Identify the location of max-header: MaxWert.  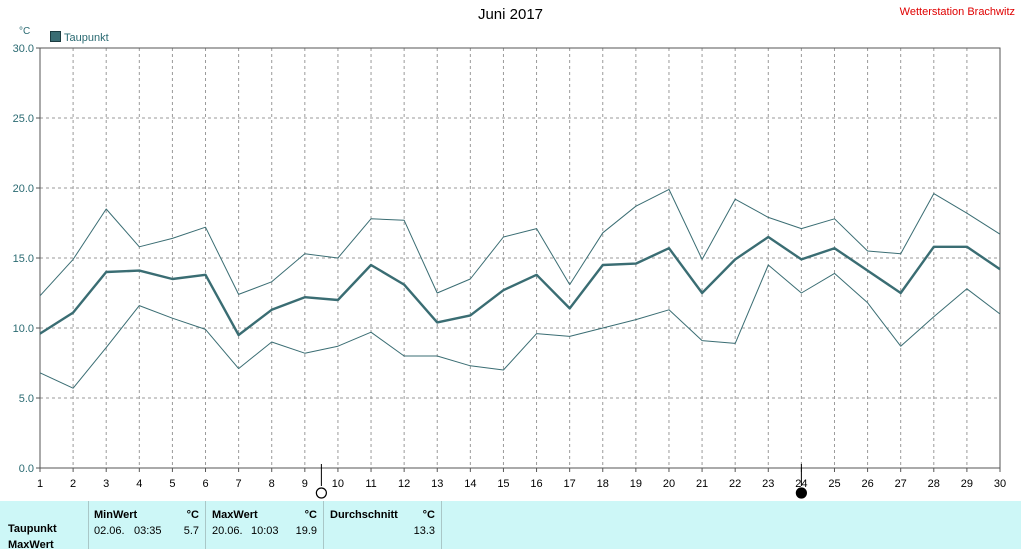
(235, 515).